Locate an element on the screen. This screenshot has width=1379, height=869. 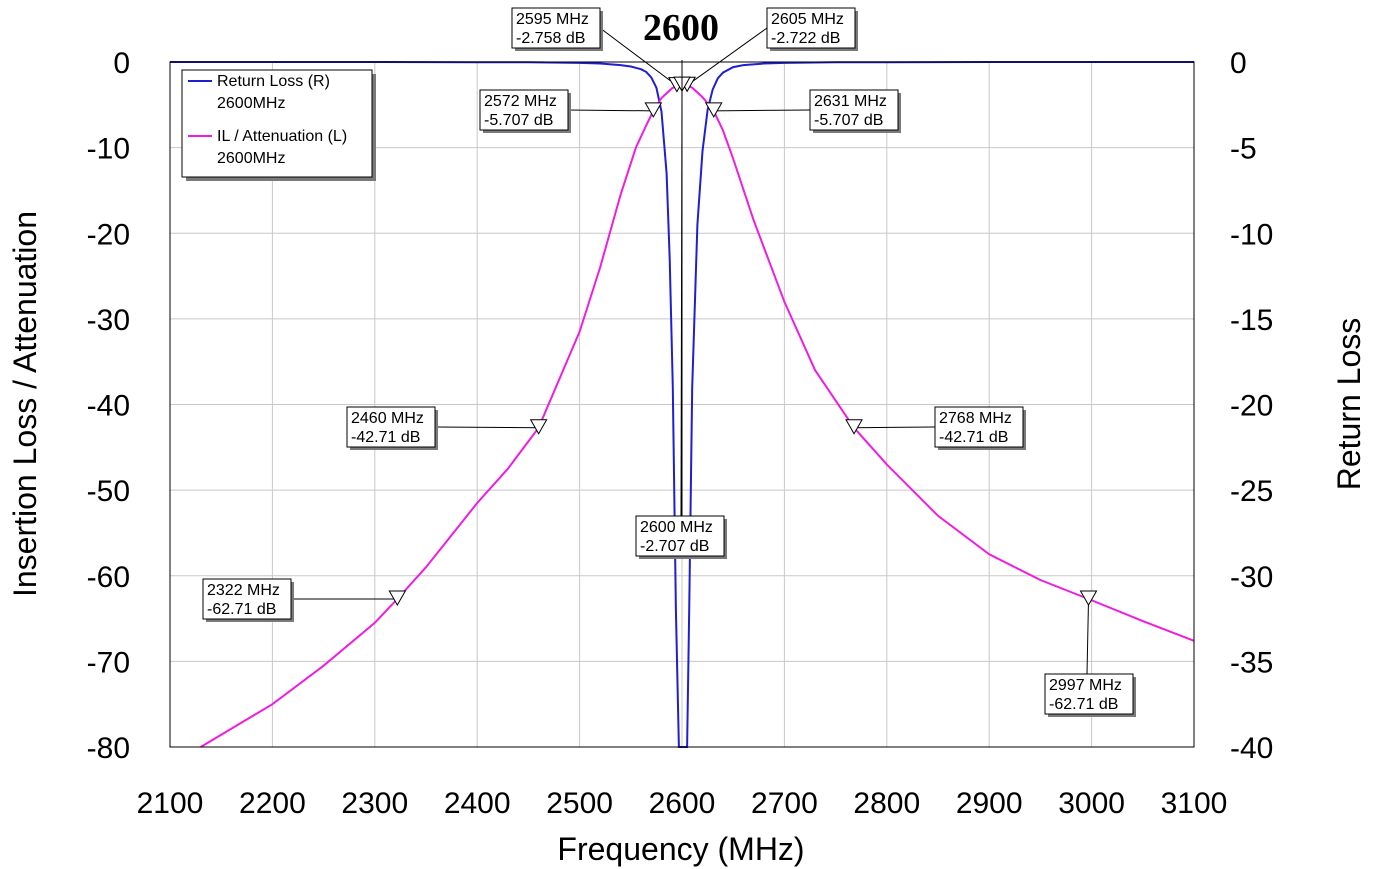
y-left-tick-label: -50 is located at coordinates (108, 491).